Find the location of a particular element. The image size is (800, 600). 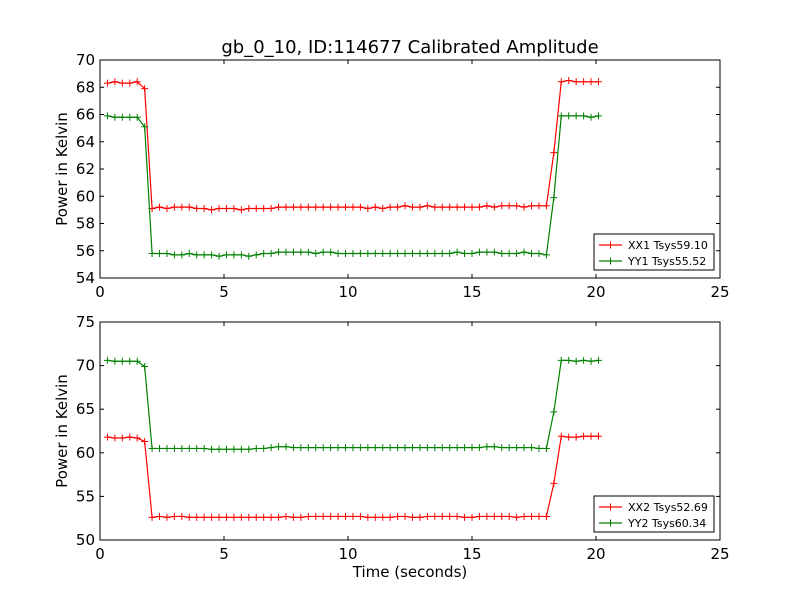

top-y-tick-label: 60 is located at coordinates (85, 196).